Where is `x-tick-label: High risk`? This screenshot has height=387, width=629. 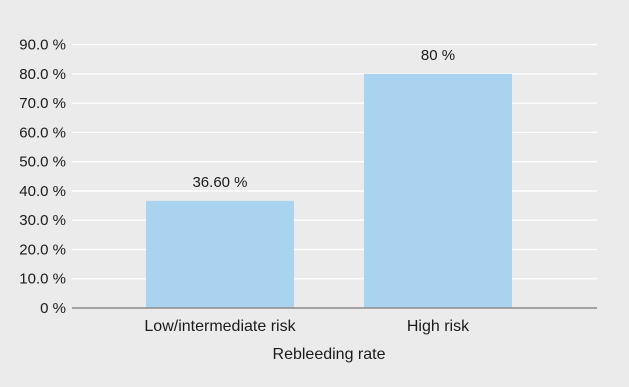 x-tick-label: High risk is located at coordinates (438, 326).